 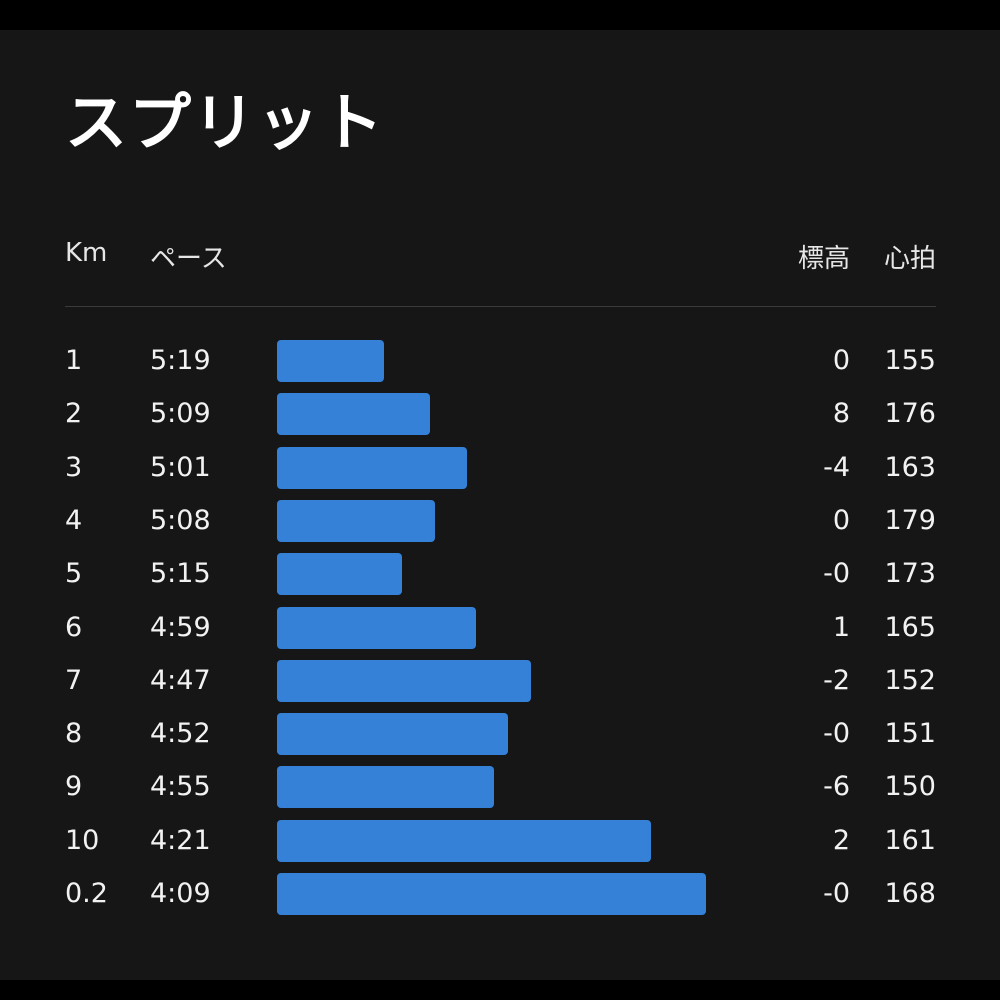 I want to click on split-pace: 5:08, so click(x=180, y=520).